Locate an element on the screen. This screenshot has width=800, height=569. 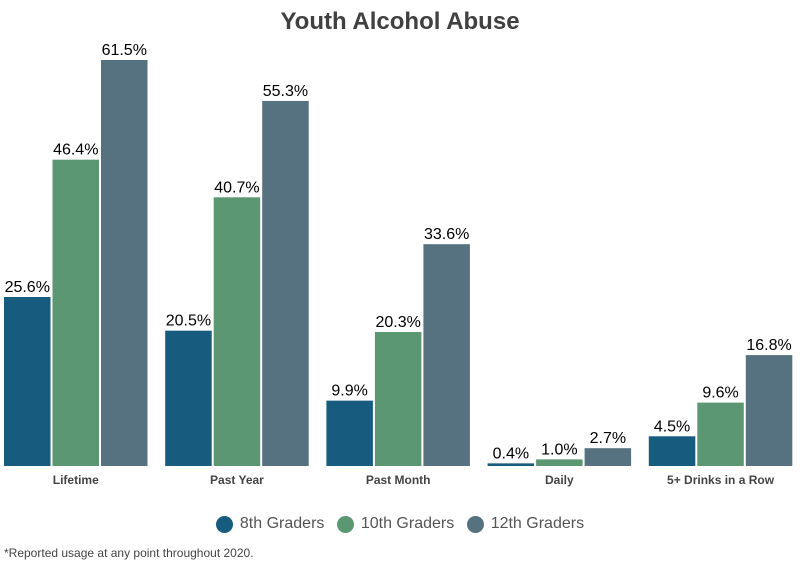
data-label: 61.5% is located at coordinates (124, 50).